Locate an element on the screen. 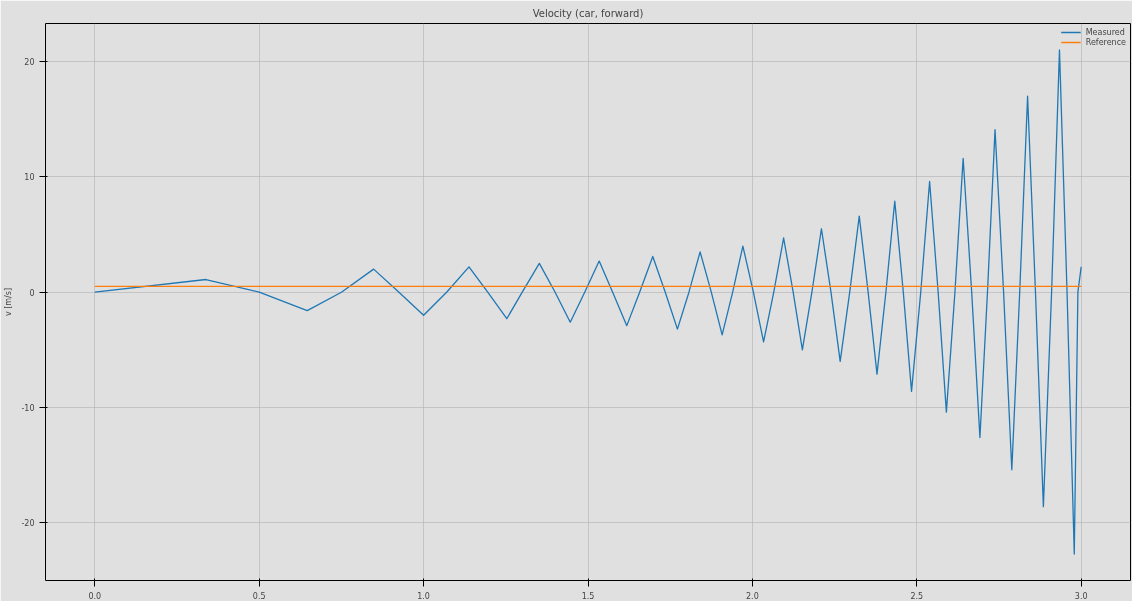 Image resolution: width=1132 pixels, height=601 pixels. y-tick-label: -10 is located at coordinates (28, 409).